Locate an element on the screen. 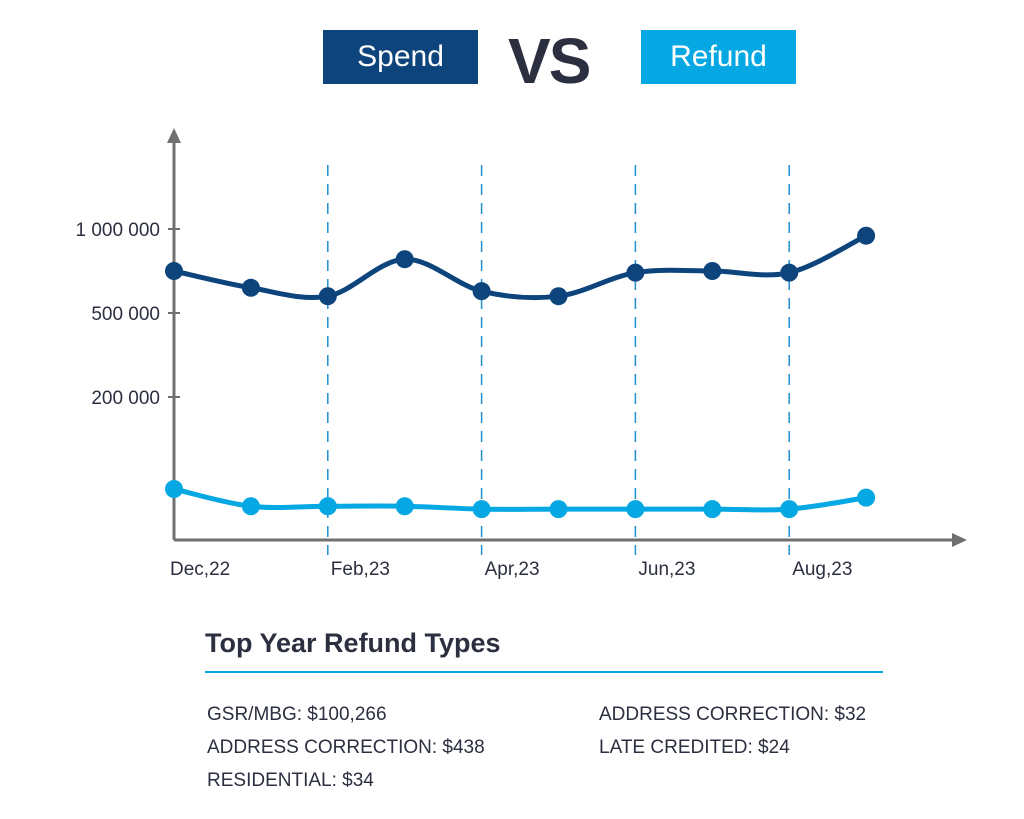  panel-divider is located at coordinates (544, 672).